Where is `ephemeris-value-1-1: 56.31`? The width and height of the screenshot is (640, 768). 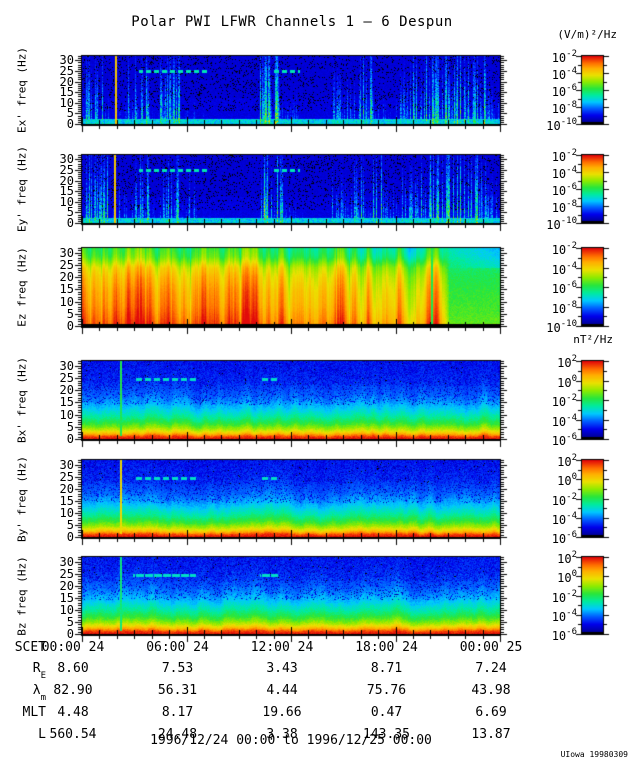 ephemeris-value-1-1: 56.31 is located at coordinates (177, 690).